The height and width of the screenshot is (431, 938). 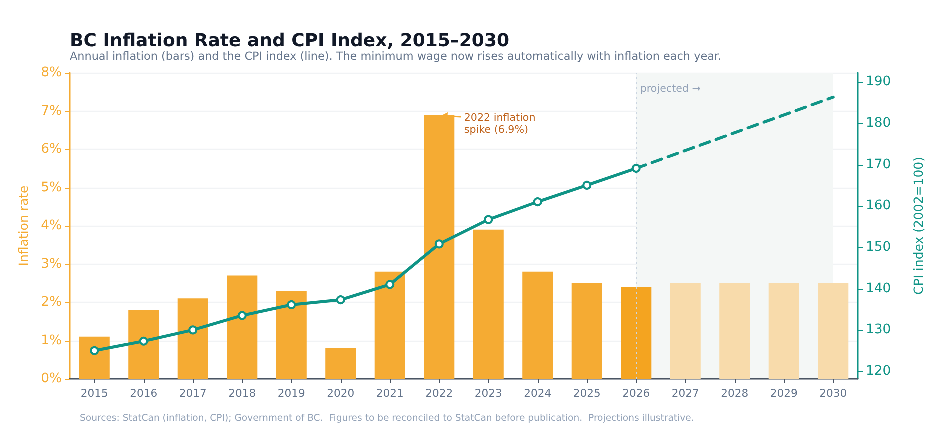 I want to click on x-tick-label: 2017, so click(x=193, y=393).